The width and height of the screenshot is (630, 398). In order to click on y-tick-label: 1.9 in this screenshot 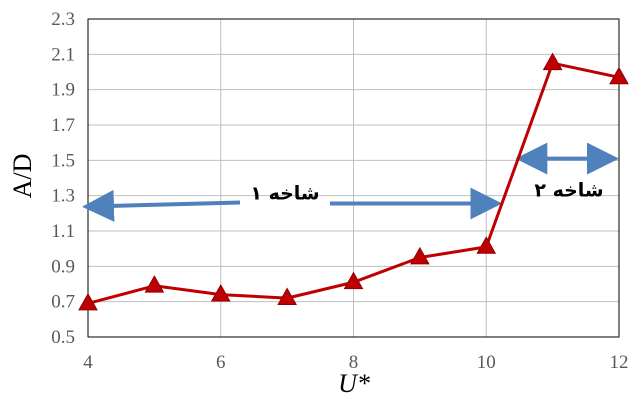, I will do `click(63, 90)`.